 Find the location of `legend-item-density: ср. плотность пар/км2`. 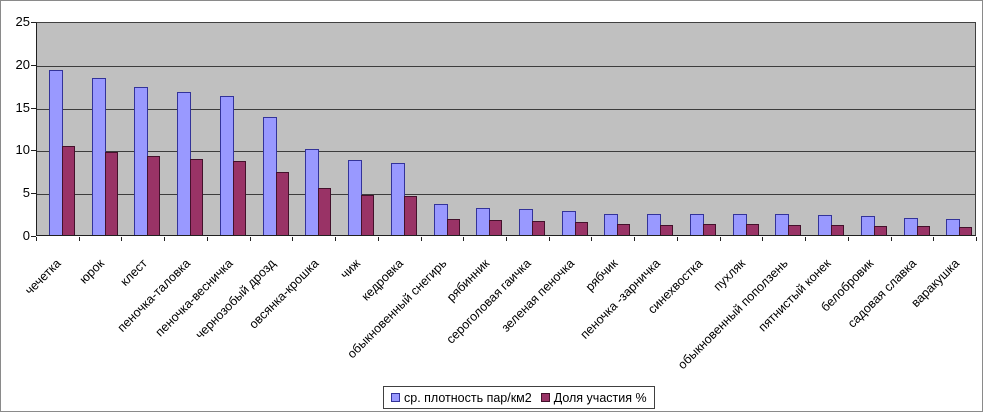

legend-item-density: ср. плотность пар/км2 is located at coordinates (461, 398).